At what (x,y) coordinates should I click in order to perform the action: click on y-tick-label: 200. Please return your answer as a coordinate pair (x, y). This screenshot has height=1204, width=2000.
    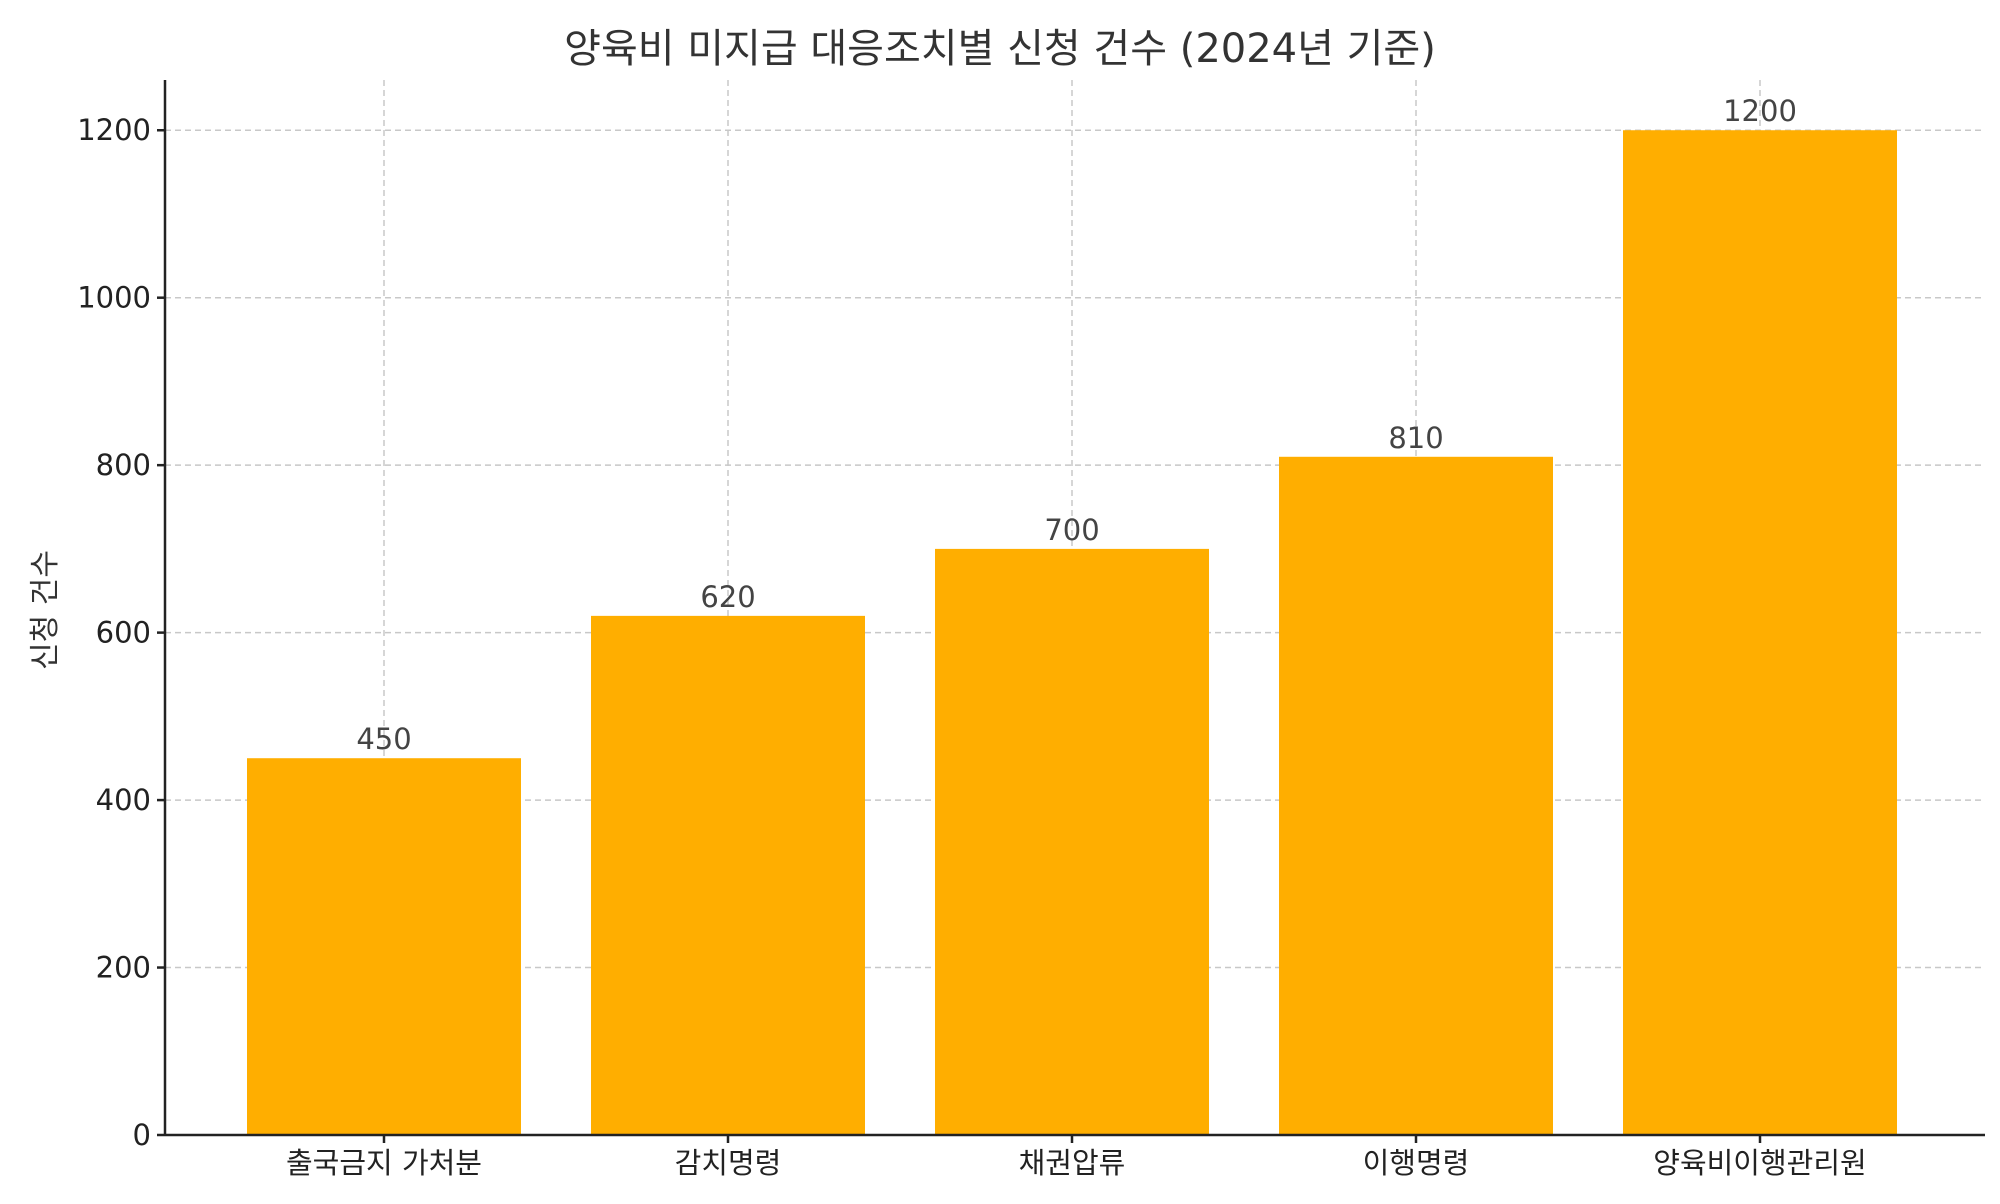
    Looking at the image, I should click on (123, 968).